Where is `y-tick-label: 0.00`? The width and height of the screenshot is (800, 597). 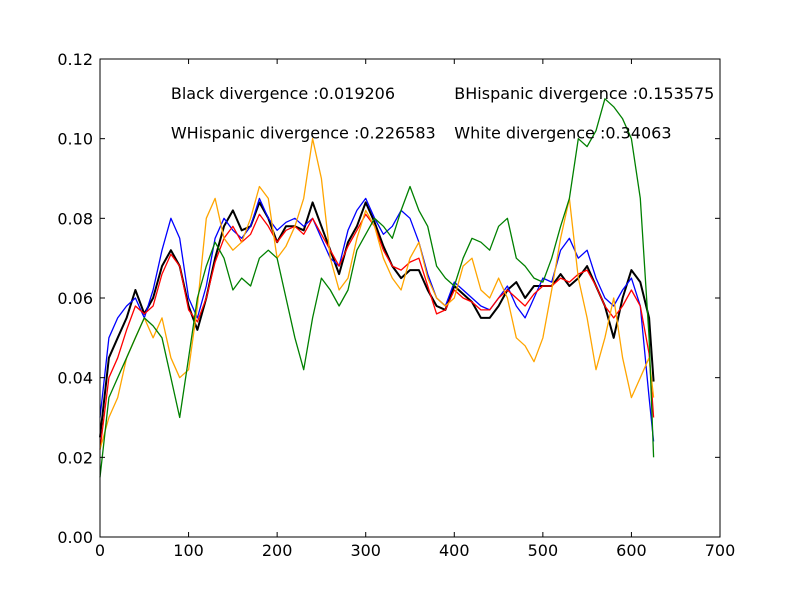
y-tick-label: 0.00 is located at coordinates (75, 537).